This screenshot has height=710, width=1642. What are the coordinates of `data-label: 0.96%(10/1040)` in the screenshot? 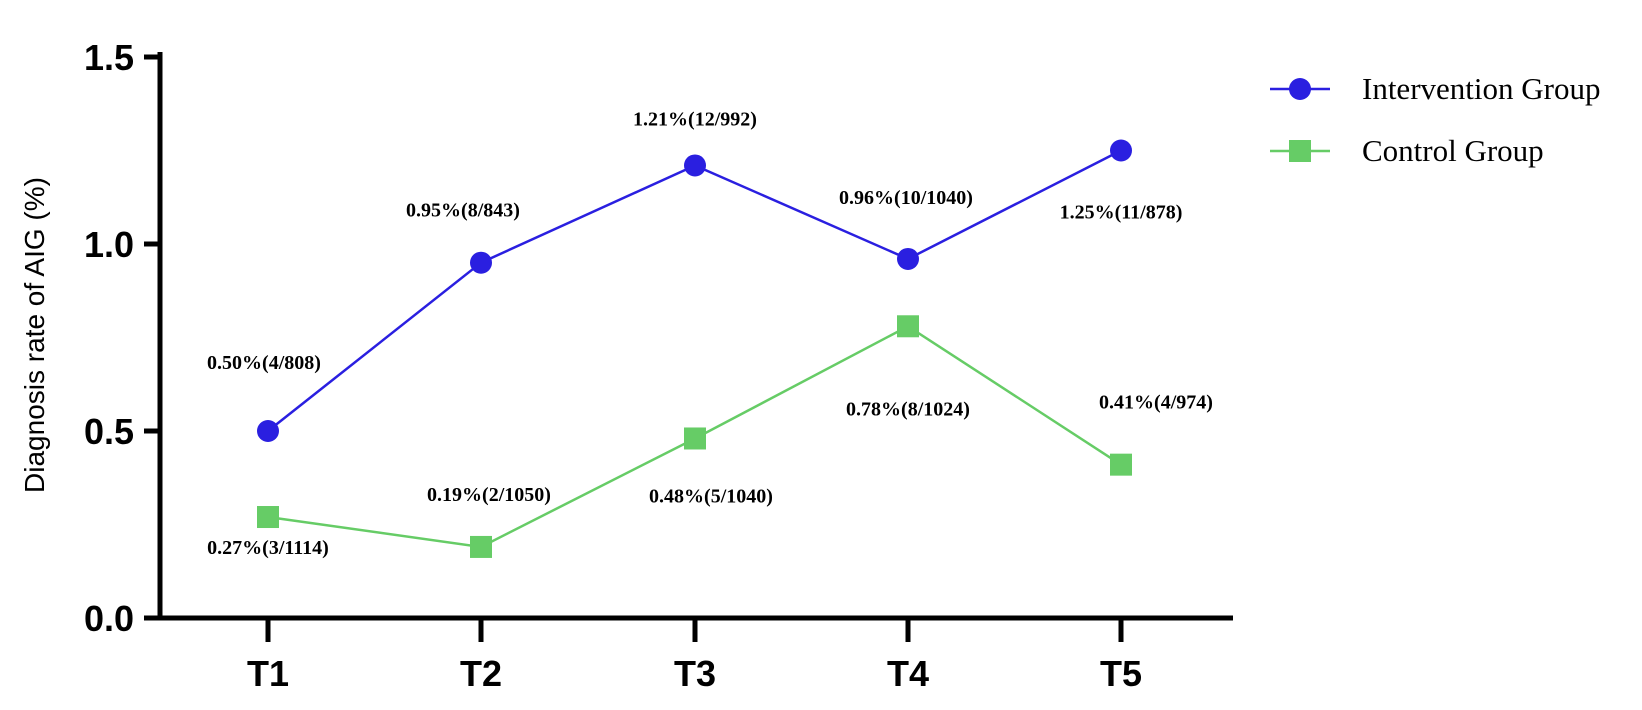 It's located at (906, 198).